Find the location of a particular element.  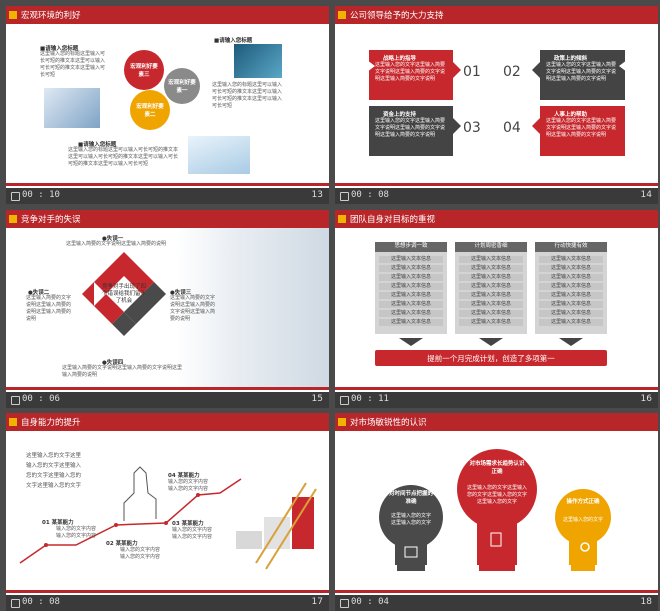

column-1-title: 思想步调一致 is located at coordinates (411, 246).